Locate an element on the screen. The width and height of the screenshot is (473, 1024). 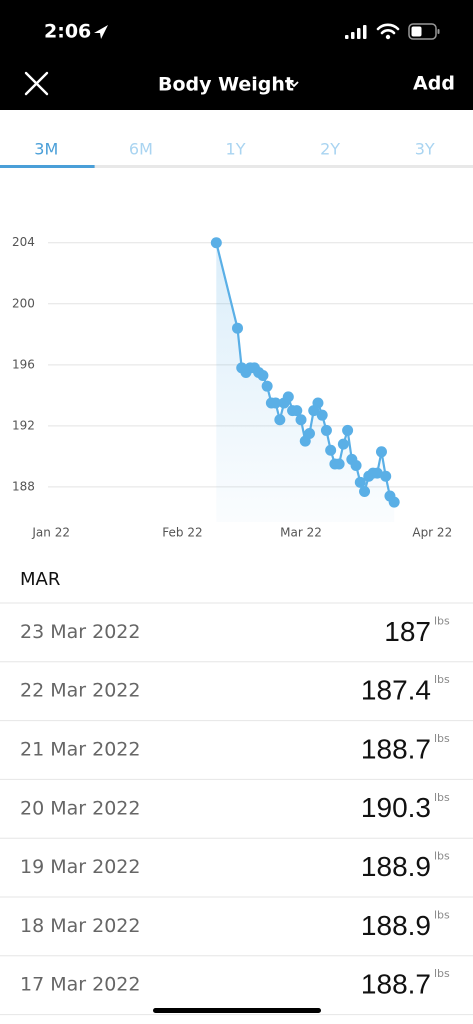
row-value: 187.4 is located at coordinates (396, 690).